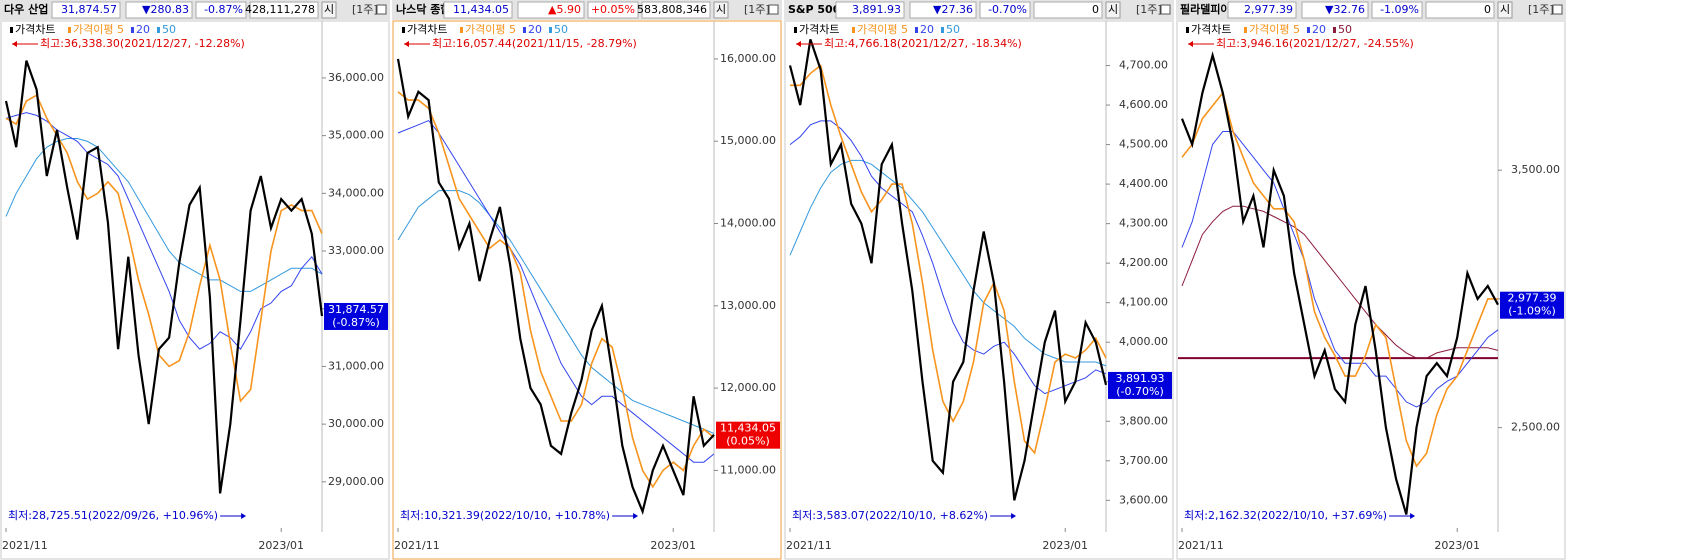  Describe the element at coordinates (356, 481) in the screenshot. I see `y-tick-label: 29,000.00` at that location.